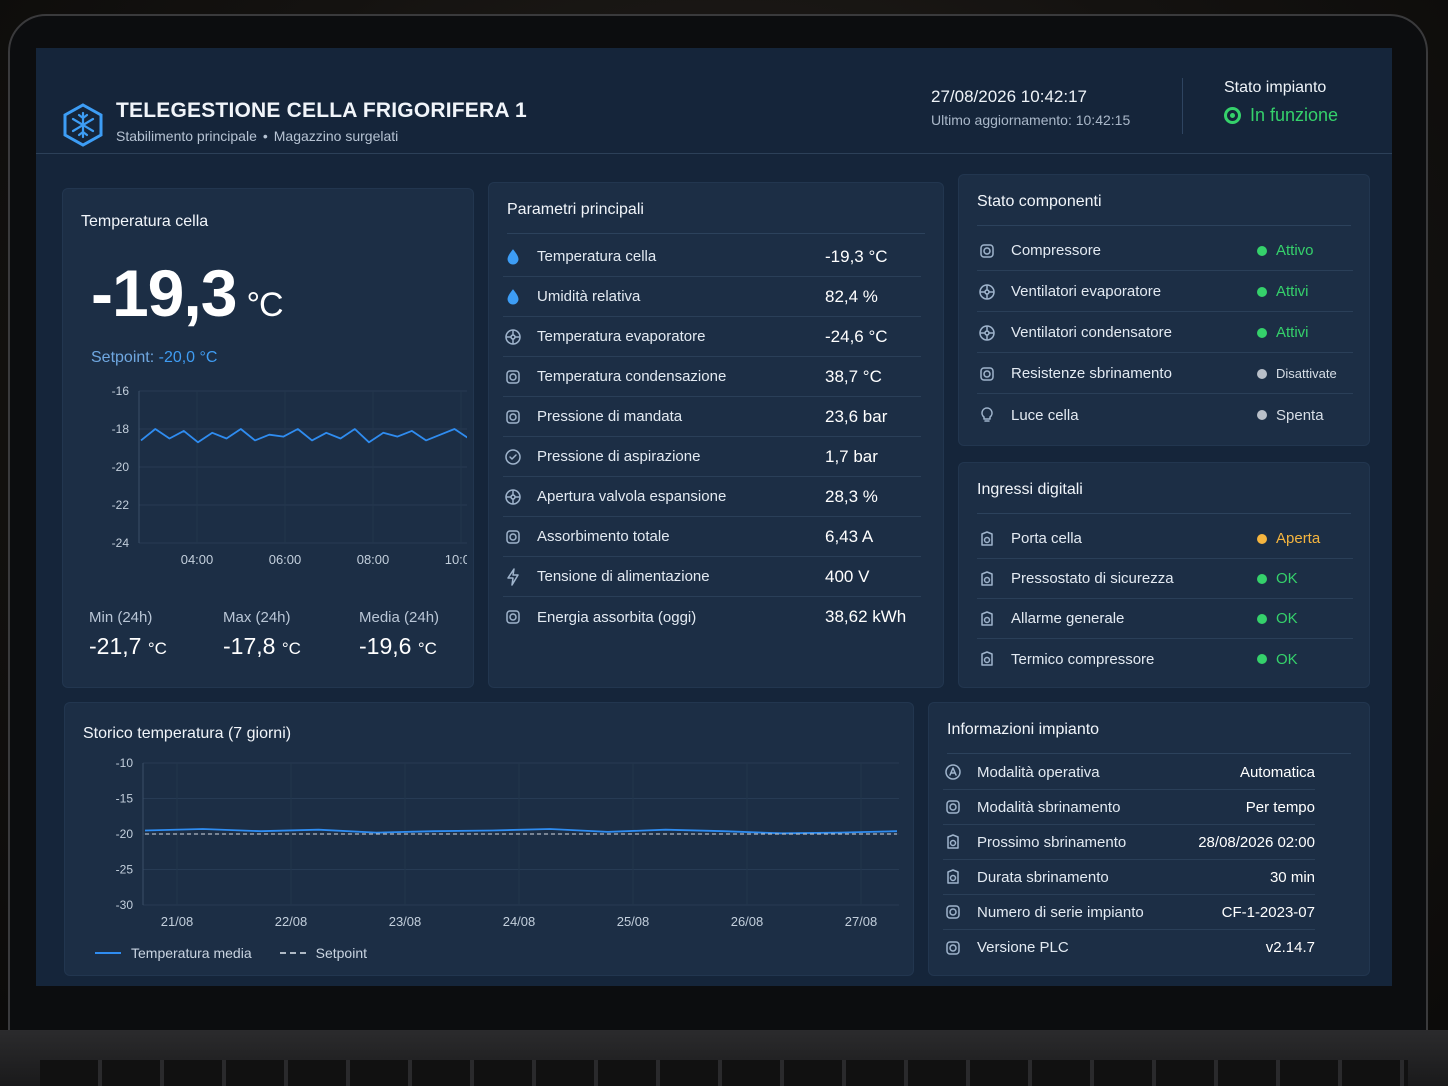  I want to click on parameter-value: 1,7 bar, so click(851, 456).